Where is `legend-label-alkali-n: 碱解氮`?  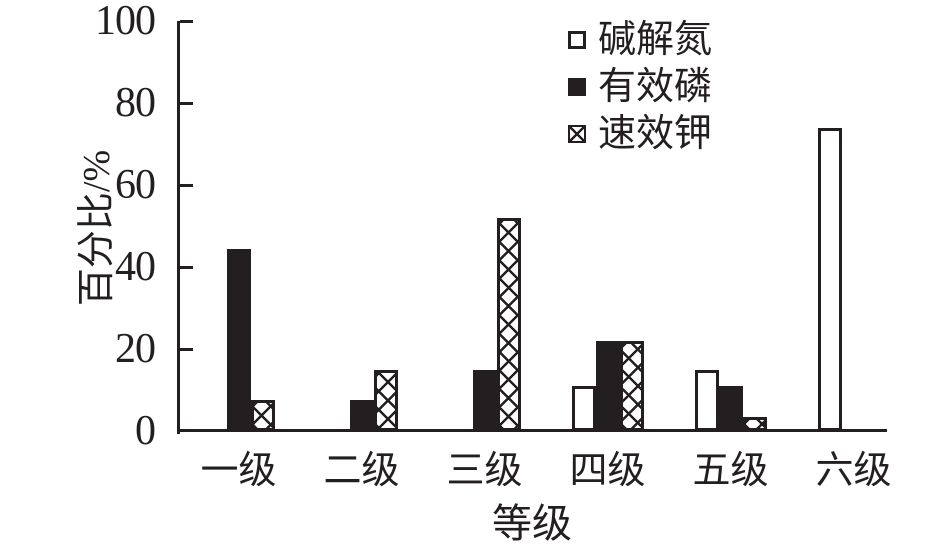 legend-label-alkali-n: 碱解氮 is located at coordinates (655, 39).